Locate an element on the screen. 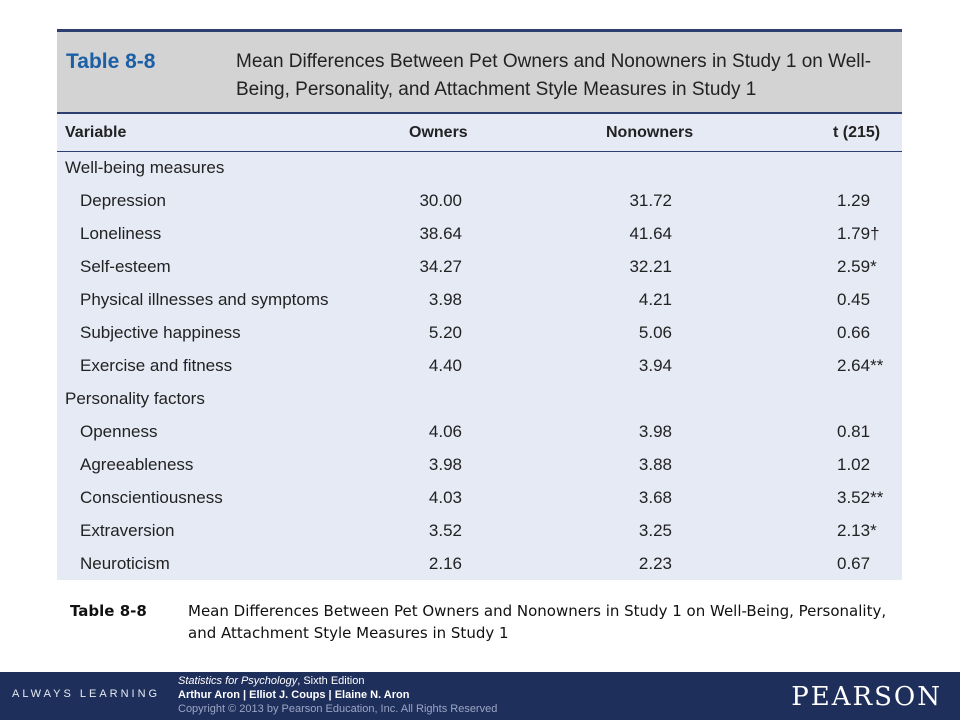 Image resolution: width=960 pixels, height=720 pixels. cell-owners: 2.16 is located at coordinates (445, 563).